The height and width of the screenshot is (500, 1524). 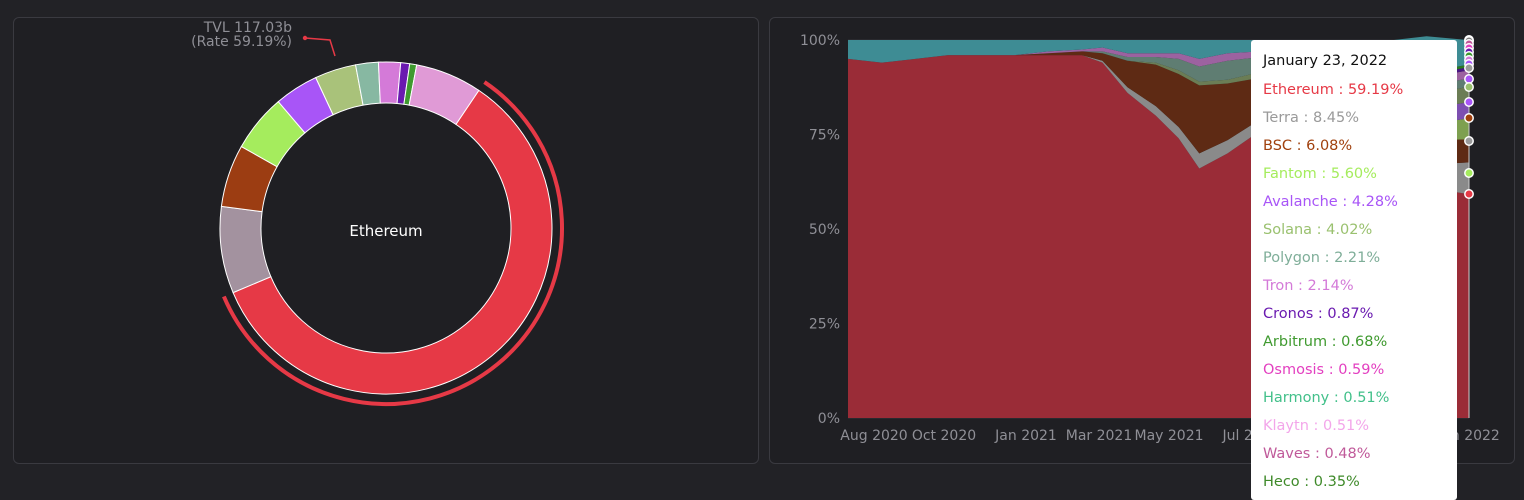 What do you see at coordinates (1318, 314) in the screenshot?
I see `tooltip-row: Cronos : 0.87%` at bounding box center [1318, 314].